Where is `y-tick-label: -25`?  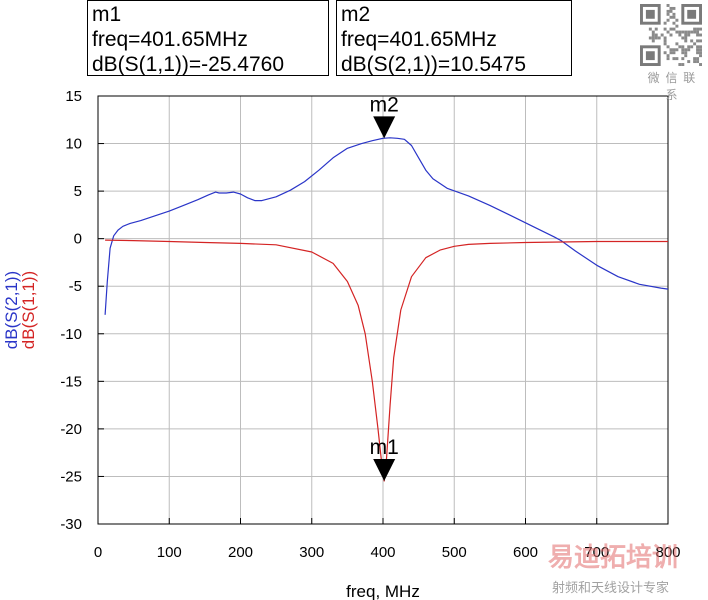 y-tick-label: -25 is located at coordinates (71, 476).